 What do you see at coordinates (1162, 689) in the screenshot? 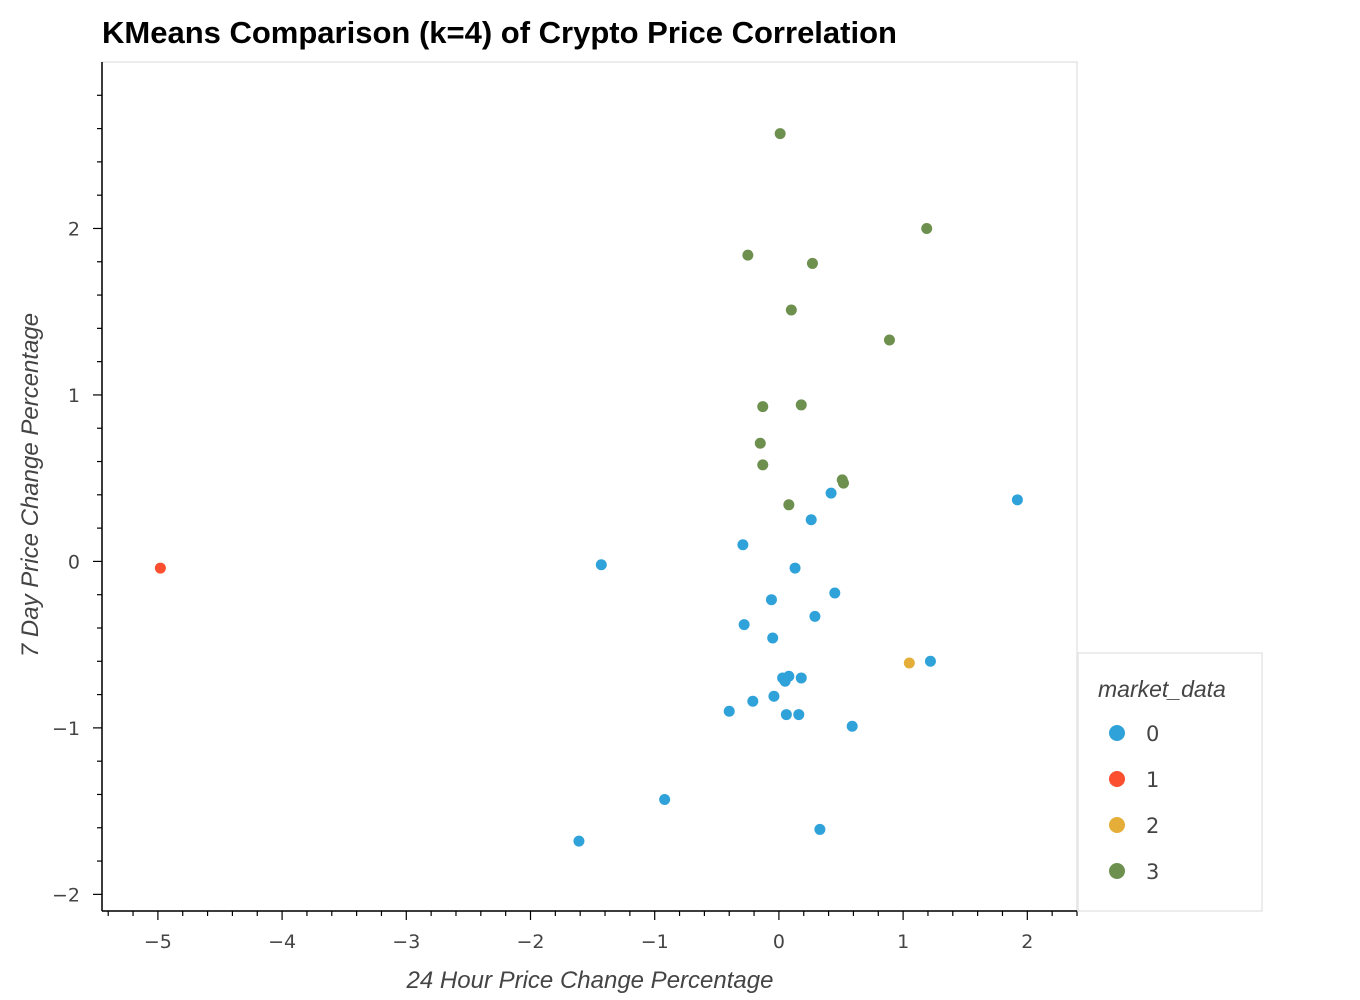
I see `legend-title: market_data` at bounding box center [1162, 689].